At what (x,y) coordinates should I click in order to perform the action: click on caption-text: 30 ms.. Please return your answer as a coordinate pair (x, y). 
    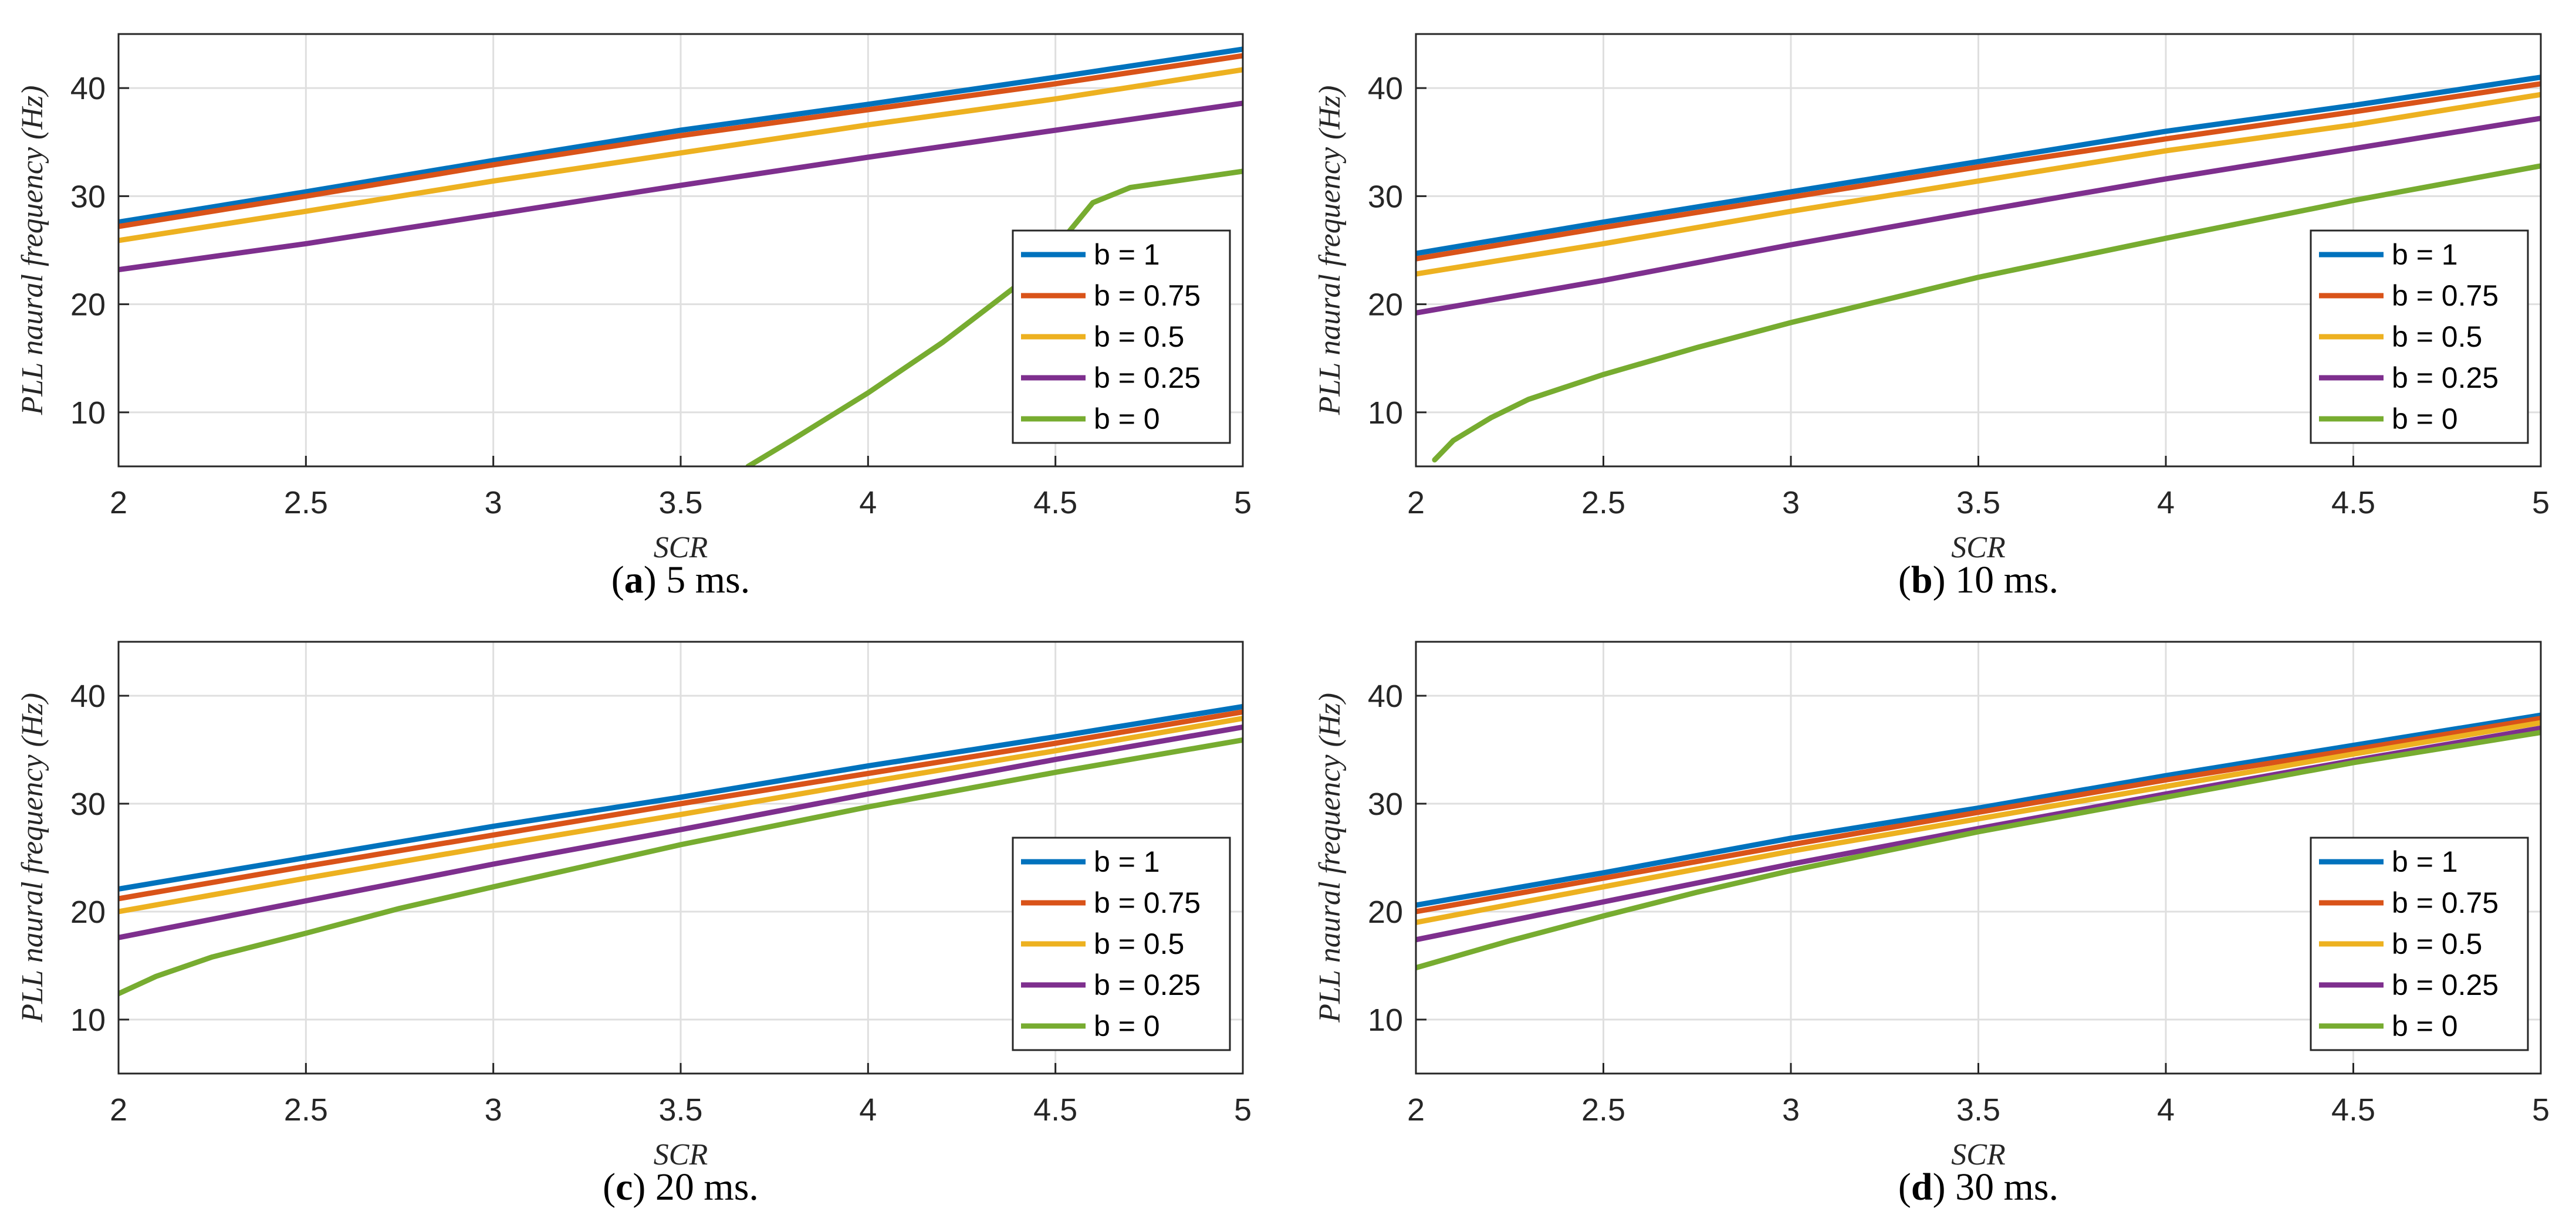
    Looking at the image, I should click on (2006, 1187).